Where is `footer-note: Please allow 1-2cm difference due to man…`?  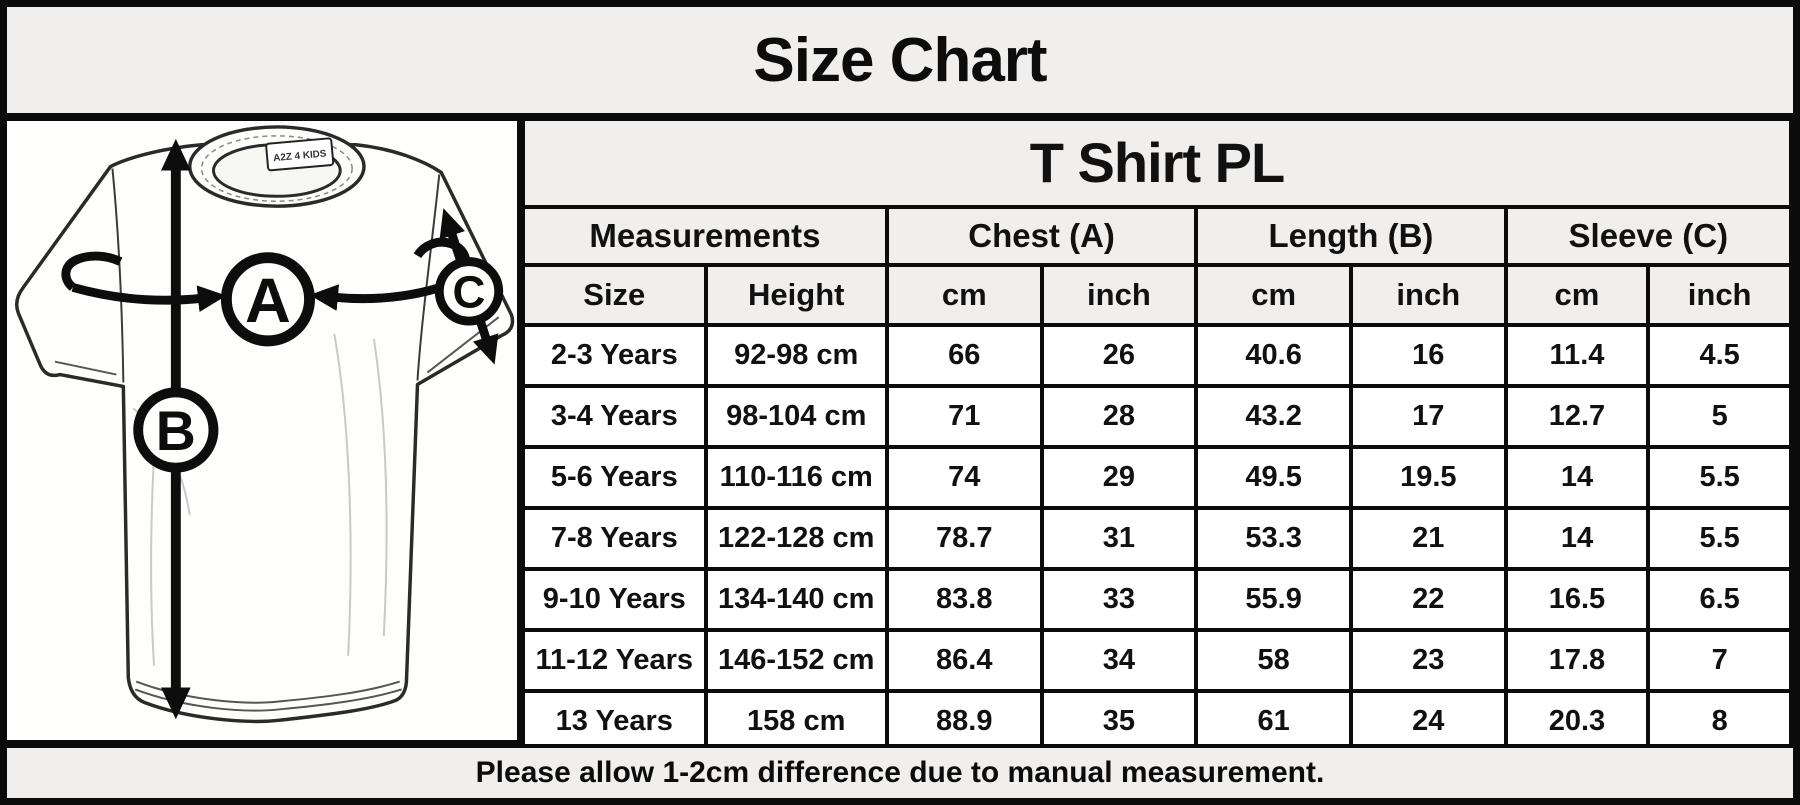
footer-note: Please allow 1-2cm difference due to man… is located at coordinates (900, 772).